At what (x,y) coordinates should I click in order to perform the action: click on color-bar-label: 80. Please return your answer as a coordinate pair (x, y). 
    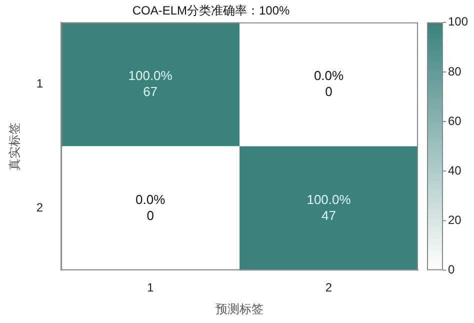
    Looking at the image, I should click on (455, 71).